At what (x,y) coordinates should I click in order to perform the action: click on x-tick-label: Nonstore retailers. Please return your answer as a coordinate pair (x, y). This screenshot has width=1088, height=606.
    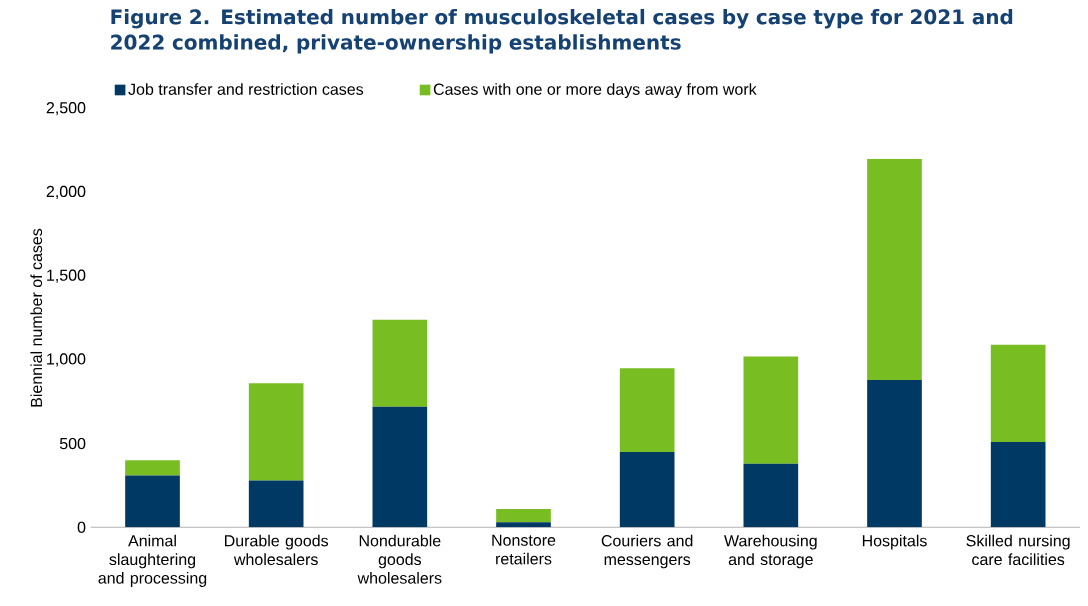
    Looking at the image, I should click on (524, 549).